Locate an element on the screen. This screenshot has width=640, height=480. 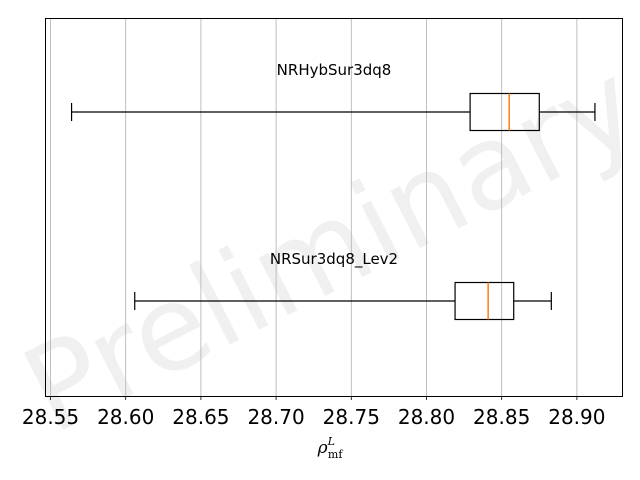
x-tick-label: 28.70 is located at coordinates (275, 417).